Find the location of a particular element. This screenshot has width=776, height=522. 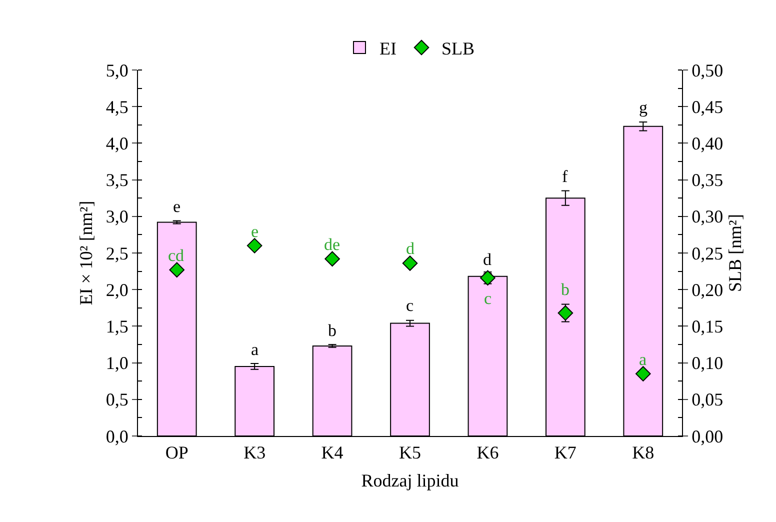

y-axis-title: EI × 10² [nm²] is located at coordinates (86, 253).